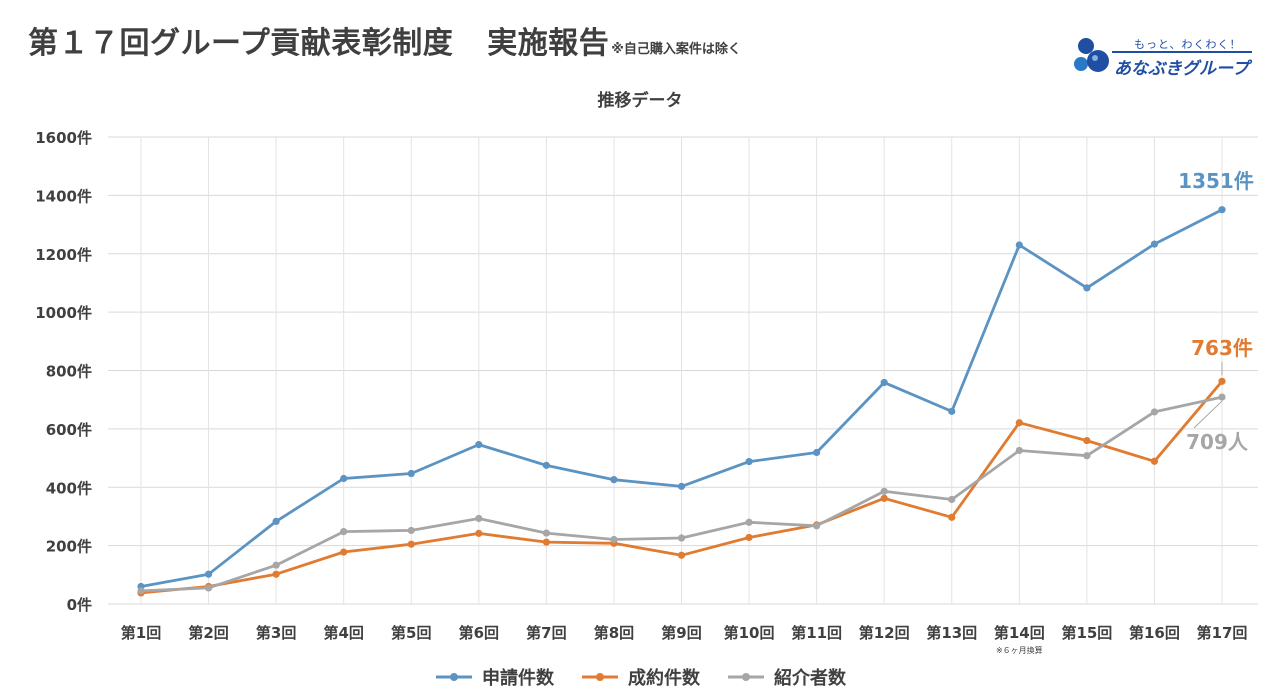 Image resolution: width=1280 pixels, height=691 pixels. What do you see at coordinates (1216, 181) in the screenshot?
I see `end-label-series-1: 1351件` at bounding box center [1216, 181].